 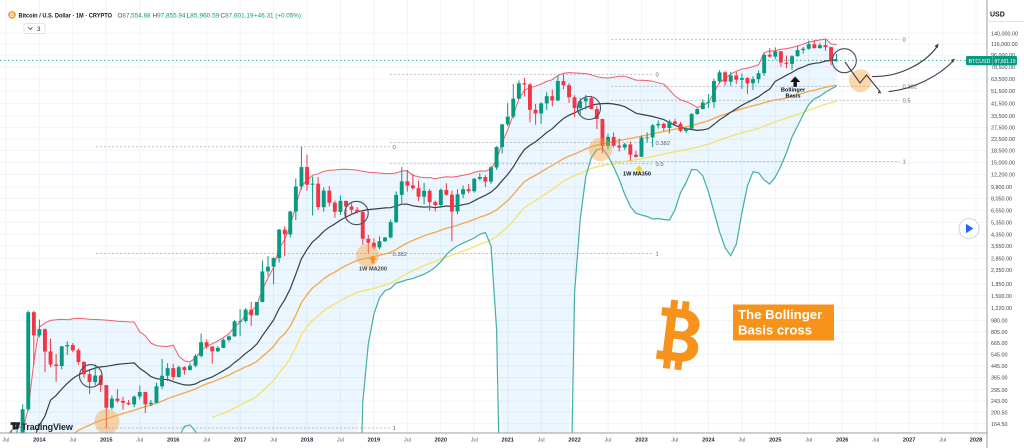 What do you see at coordinates (999, 344) in the screenshot?
I see `svg-text: 665.00` at bounding box center [999, 344].